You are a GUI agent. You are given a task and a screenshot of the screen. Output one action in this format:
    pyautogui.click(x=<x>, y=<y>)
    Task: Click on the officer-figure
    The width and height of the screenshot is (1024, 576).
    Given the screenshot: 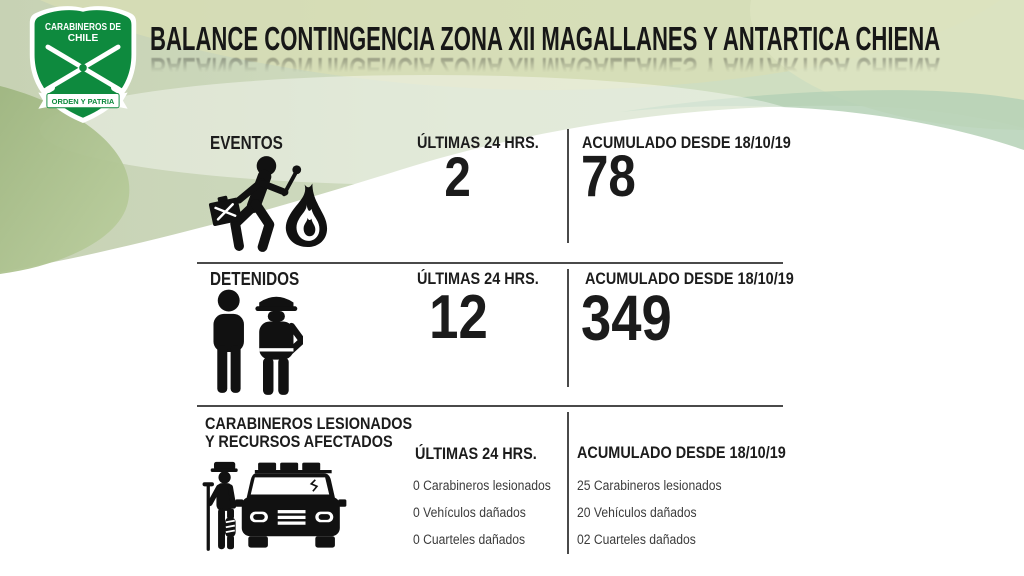 What is the action you would take?
    pyautogui.click(x=279, y=345)
    